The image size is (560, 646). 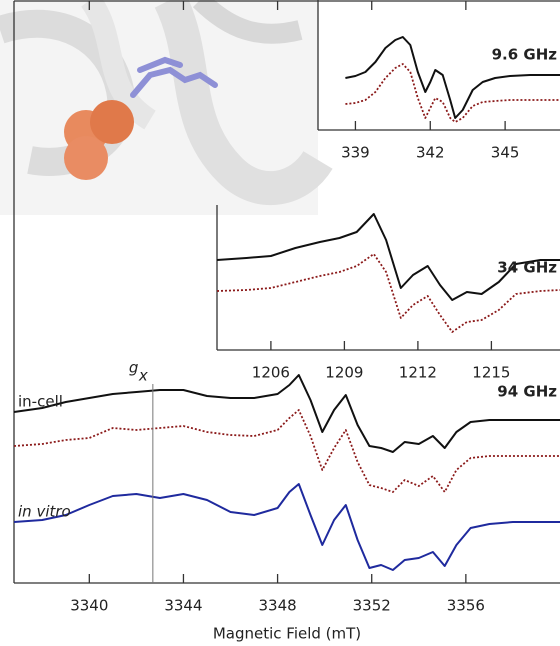 What do you see at coordinates (527, 392) in the screenshot?
I see `panel-title: 94 GHz` at bounding box center [527, 392].